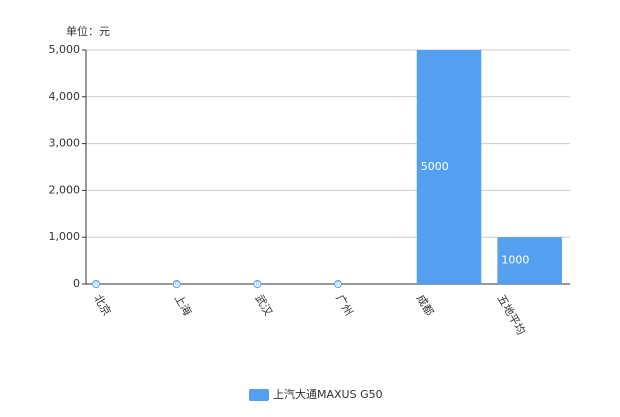  What do you see at coordinates (263, 306) in the screenshot?
I see `x-tick-label: 武汉` at bounding box center [263, 306].